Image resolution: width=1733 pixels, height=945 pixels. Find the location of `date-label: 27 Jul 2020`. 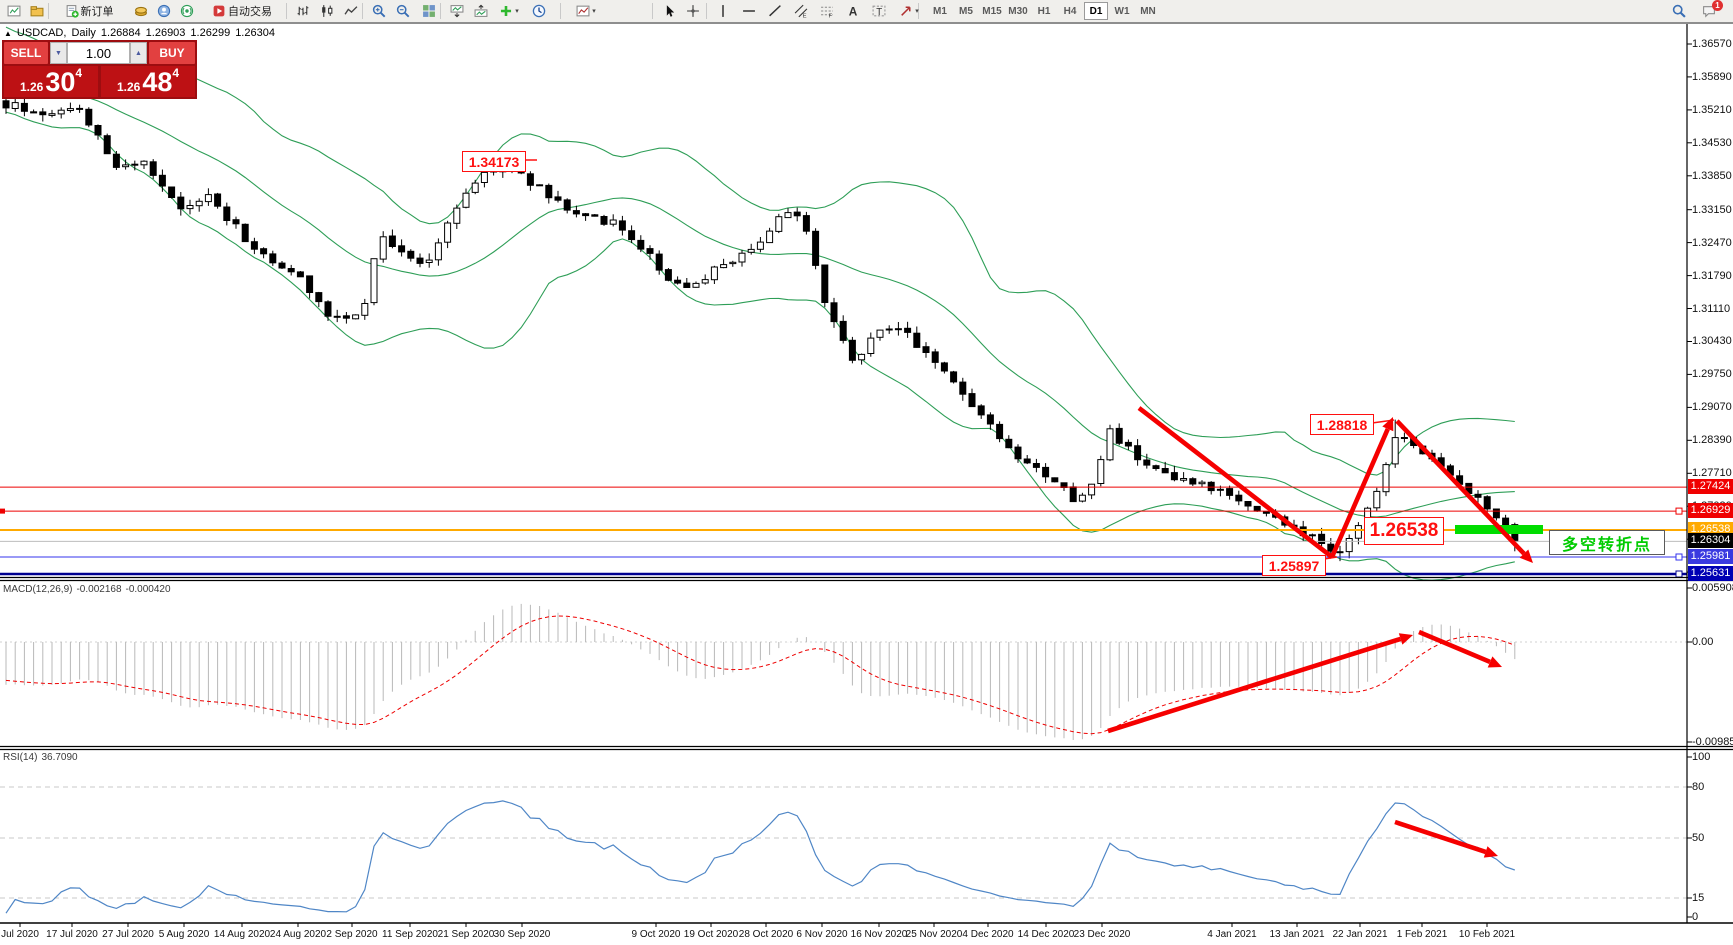

date-label: 27 Jul 2020 is located at coordinates (128, 934).